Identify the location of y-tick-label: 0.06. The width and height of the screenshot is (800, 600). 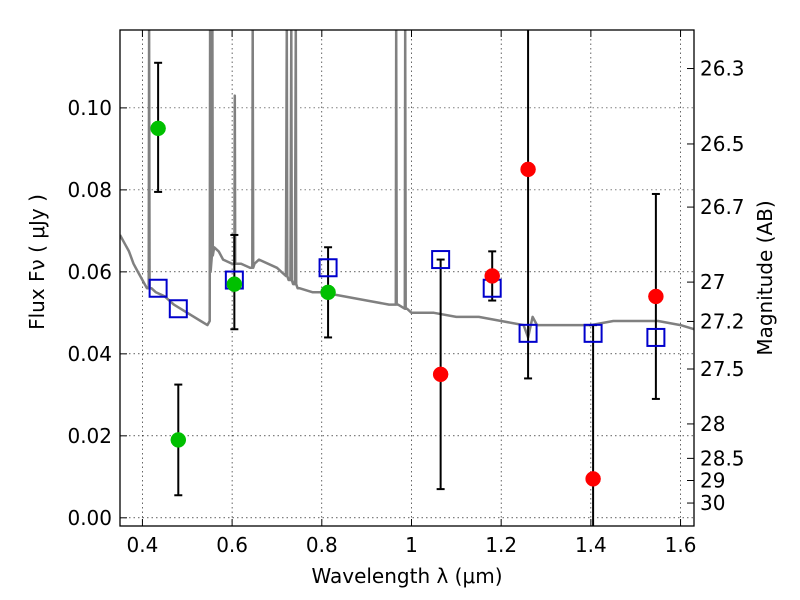
(89, 272).